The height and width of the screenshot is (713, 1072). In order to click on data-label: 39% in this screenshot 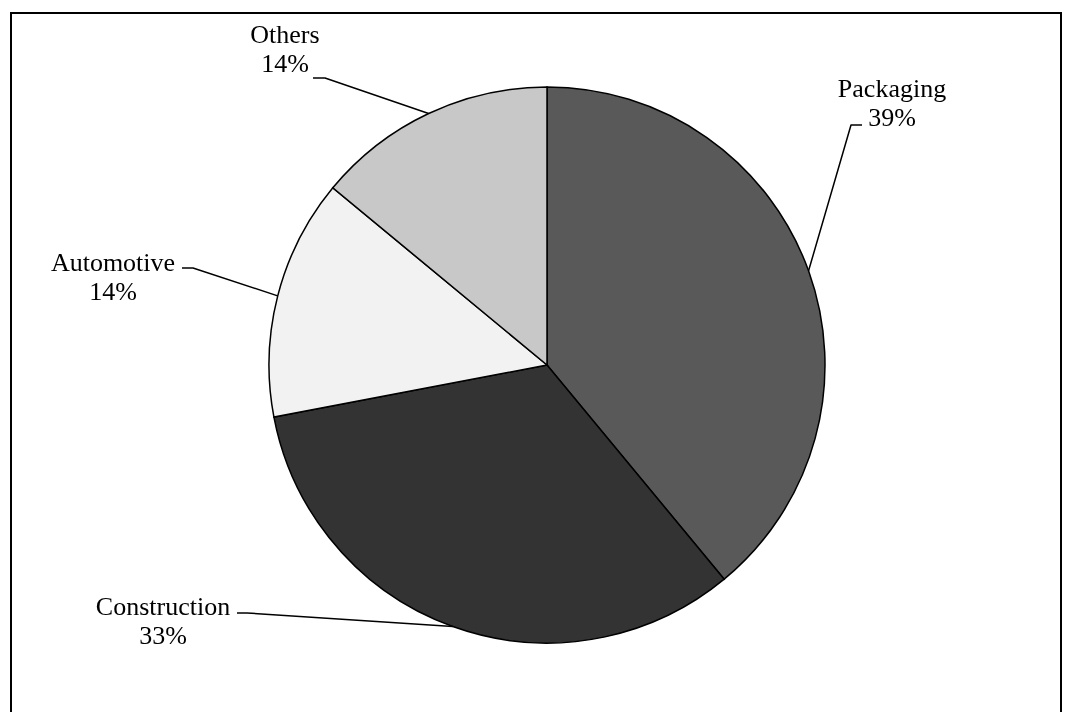, I will do `click(892, 117)`.